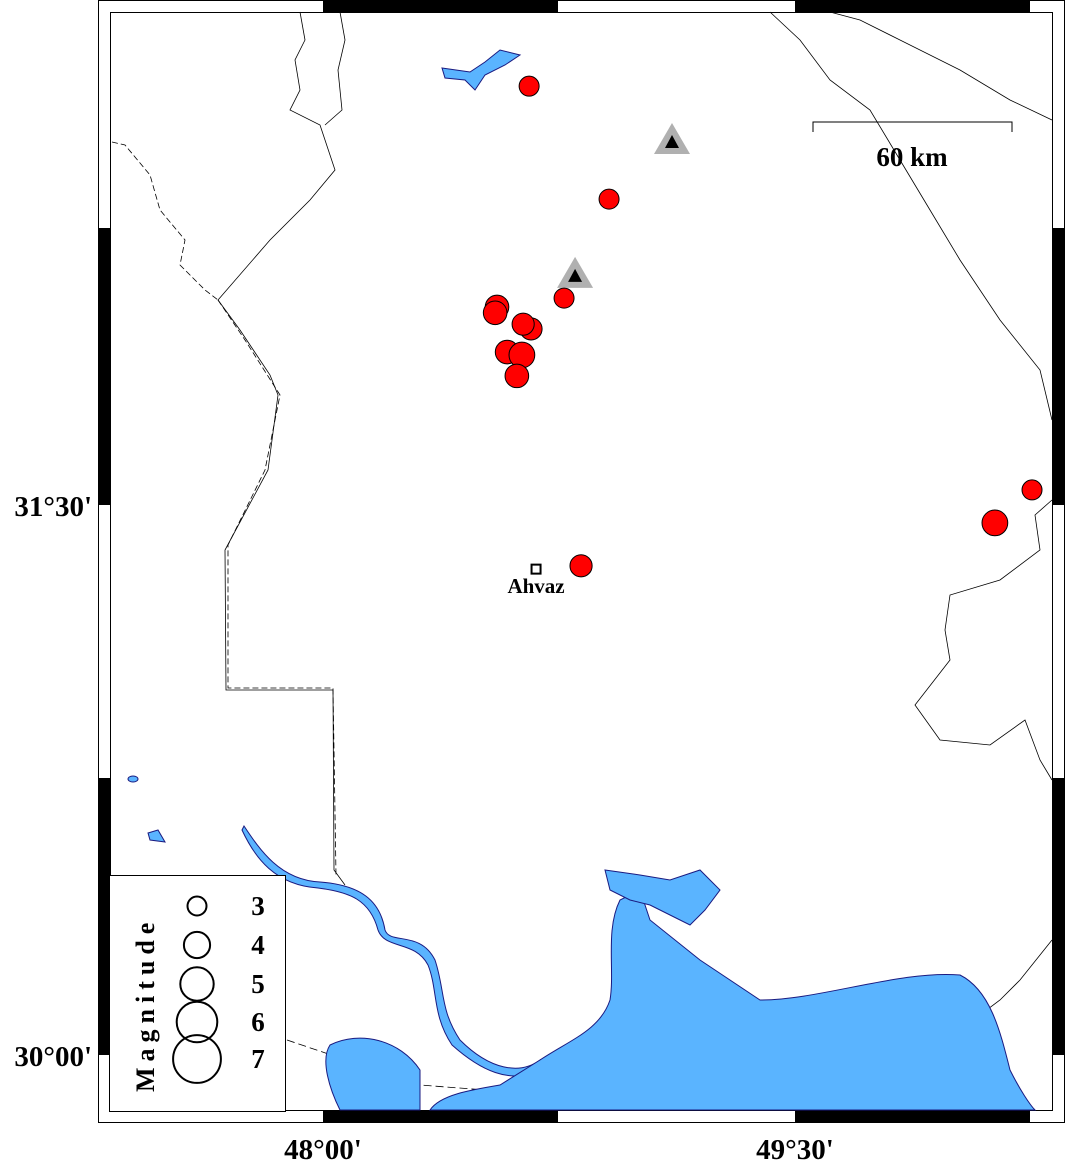 The height and width of the screenshot is (1161, 1066). What do you see at coordinates (912, 126) in the screenshot?
I see `scale-bar` at bounding box center [912, 126].